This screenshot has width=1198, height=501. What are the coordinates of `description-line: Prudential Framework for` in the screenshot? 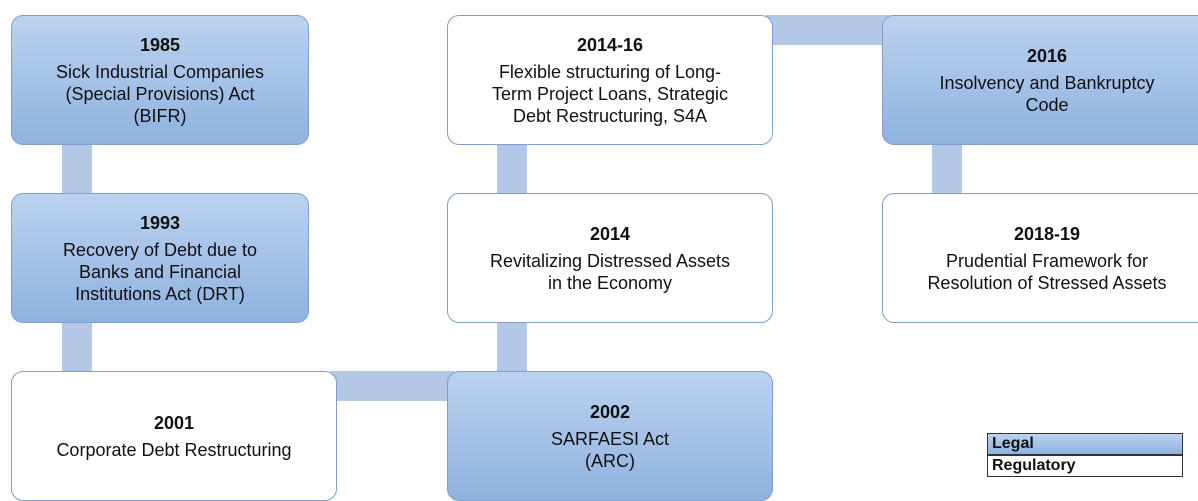 It's located at (1047, 260).